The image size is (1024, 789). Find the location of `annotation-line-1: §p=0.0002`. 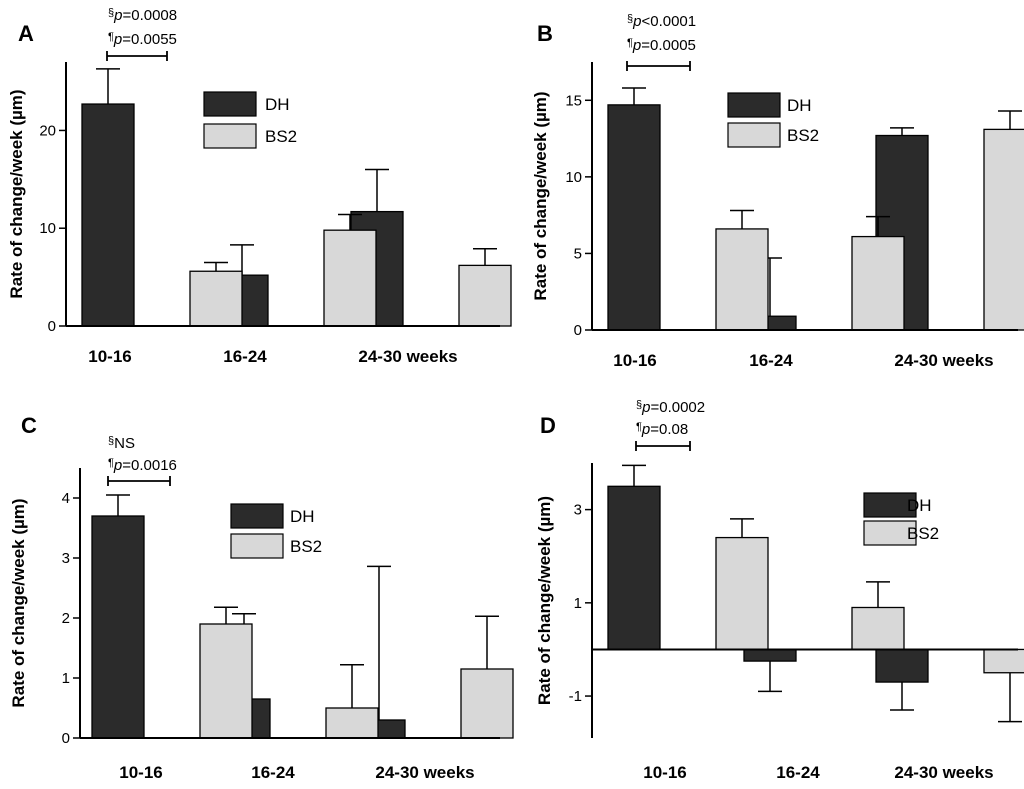

annotation-line-1: §p=0.0002 is located at coordinates (670, 407).